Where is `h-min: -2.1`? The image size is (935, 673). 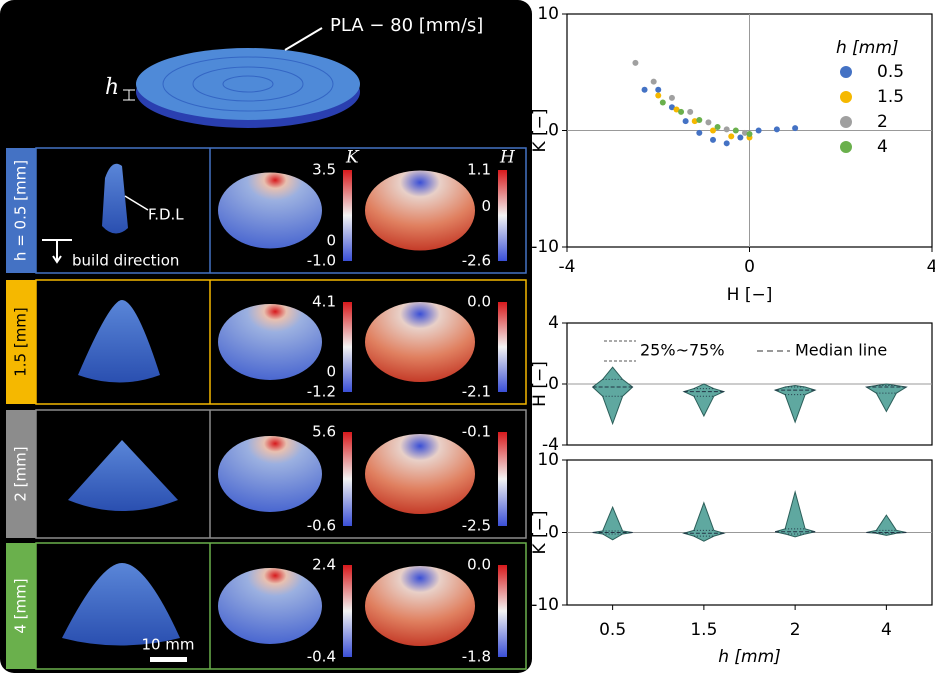
h-min: -2.1 is located at coordinates (476, 392).